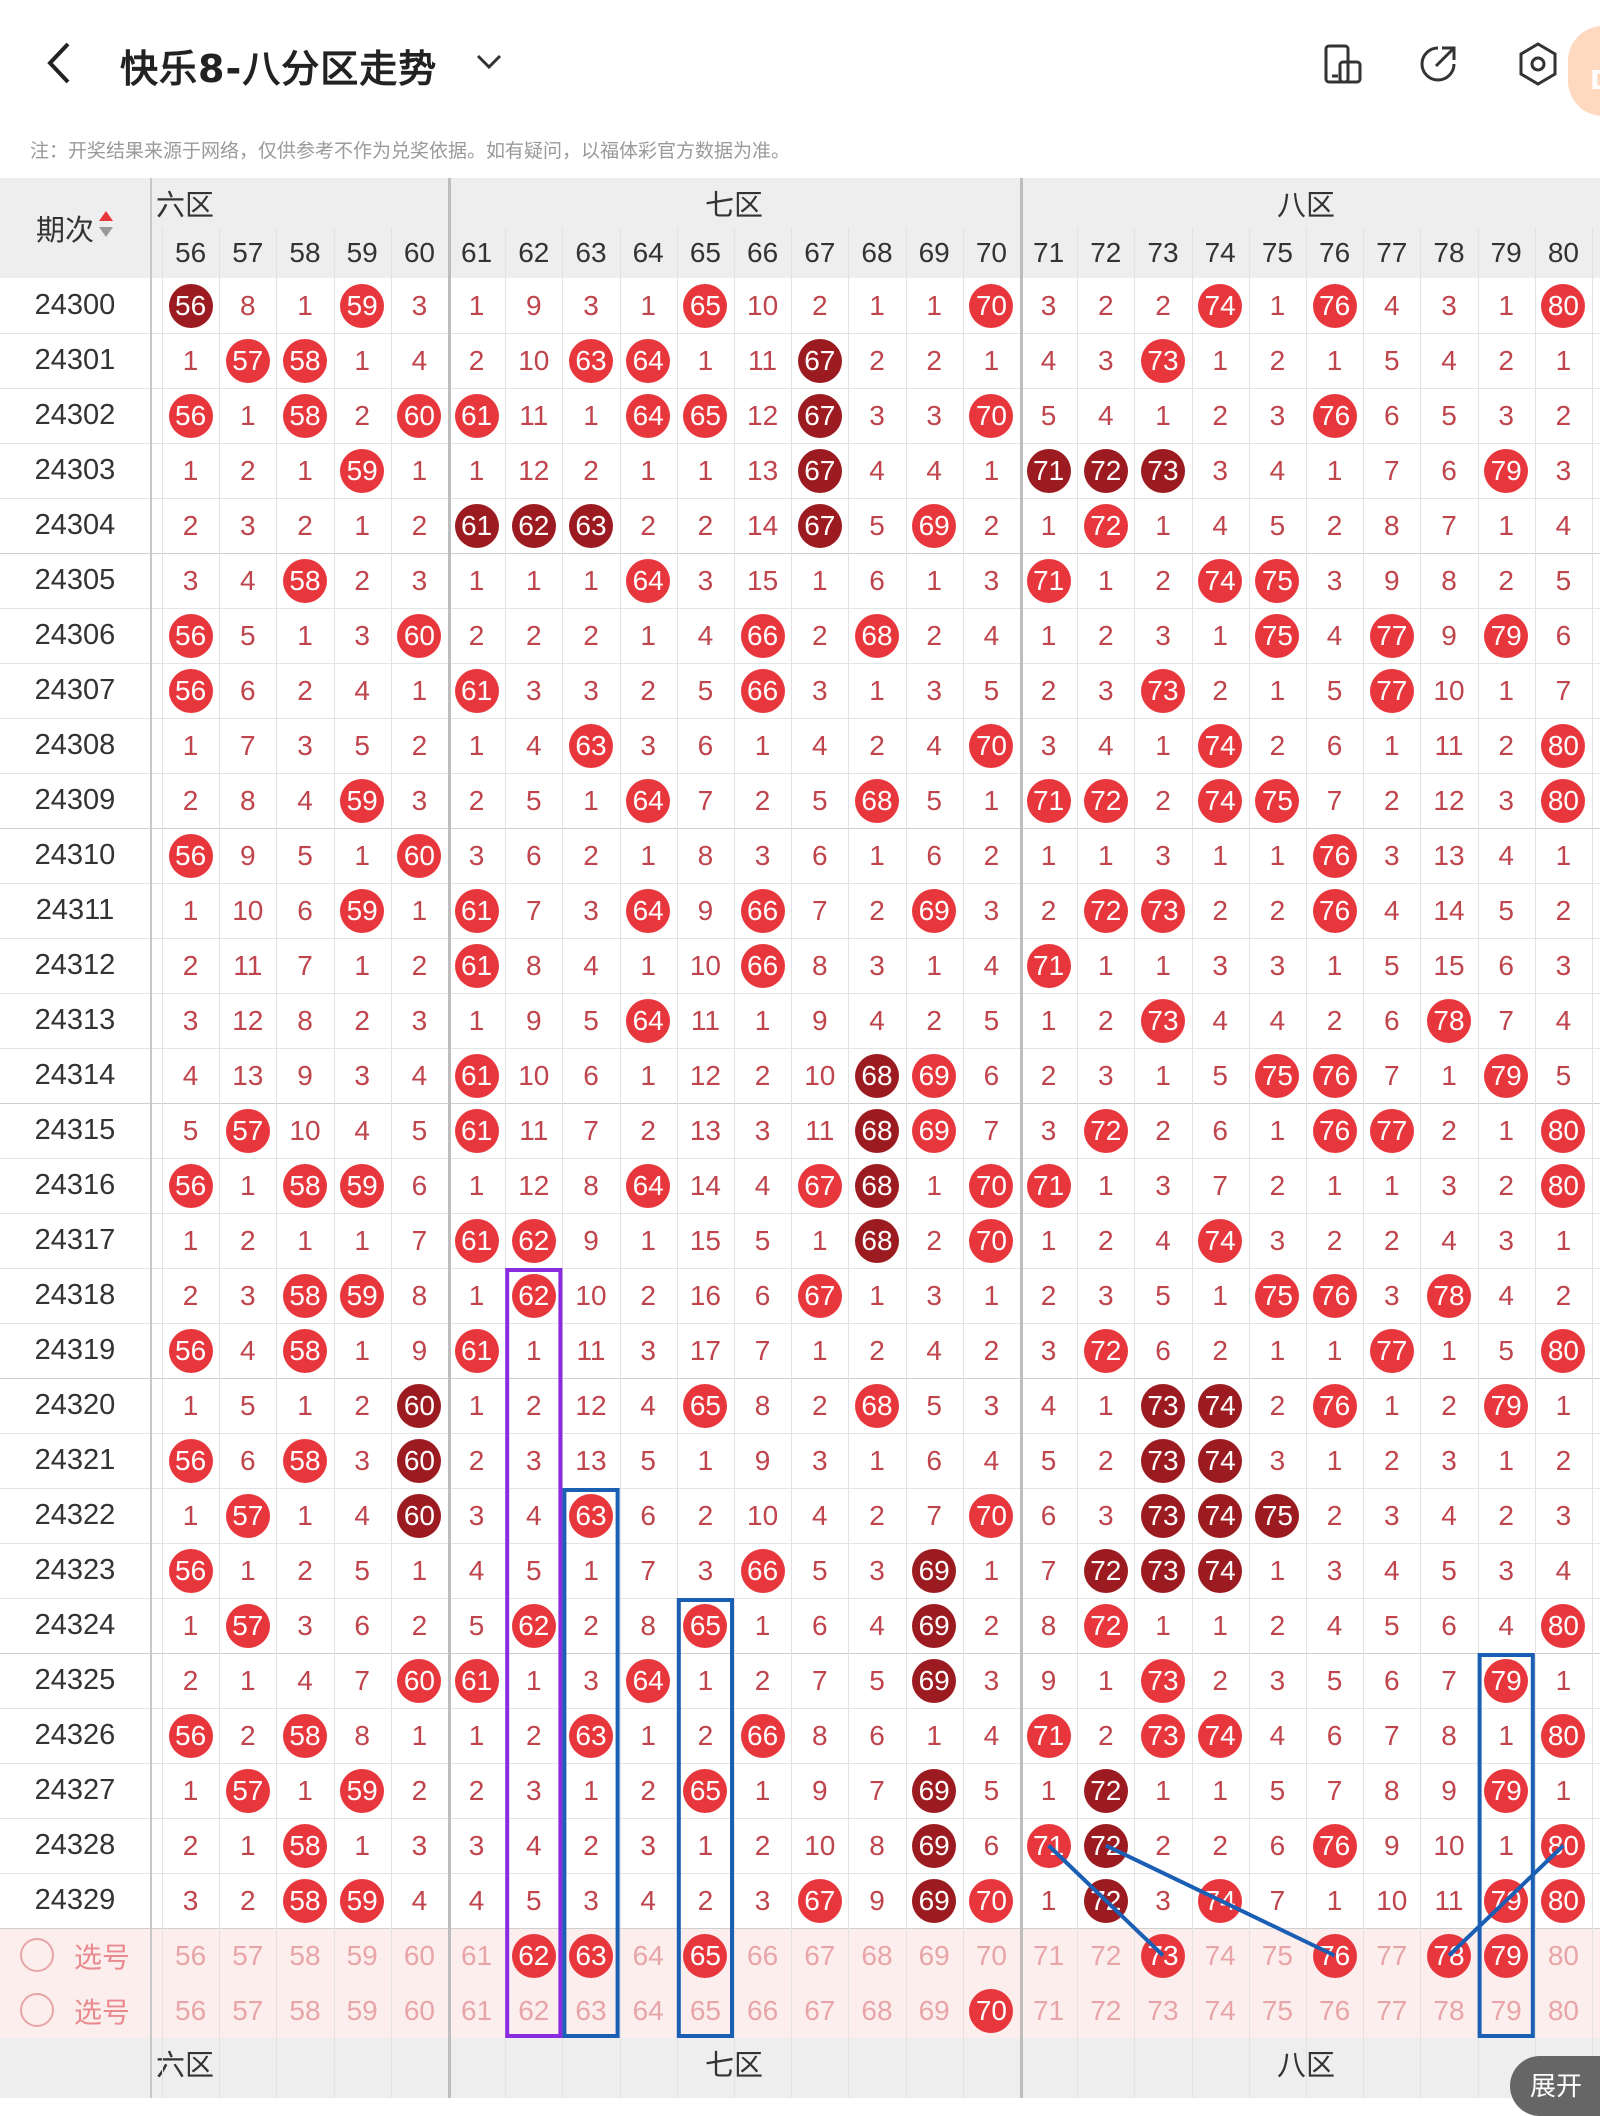  I want to click on ball-number: 63, so click(591, 745).